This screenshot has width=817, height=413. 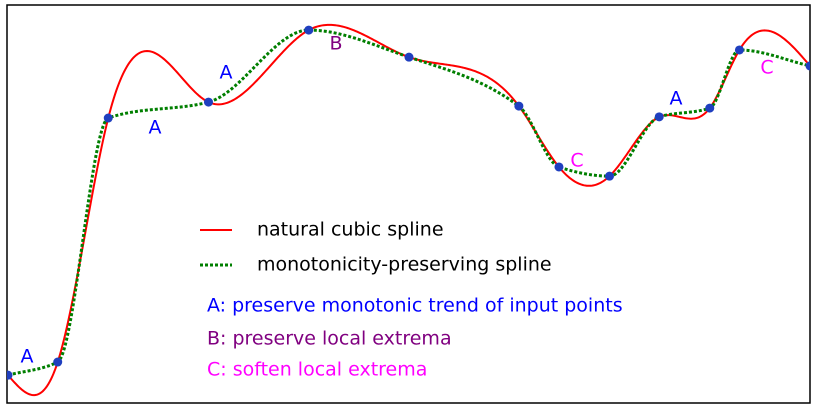 What do you see at coordinates (335, 44) in the screenshot?
I see `annotation: B` at bounding box center [335, 44].